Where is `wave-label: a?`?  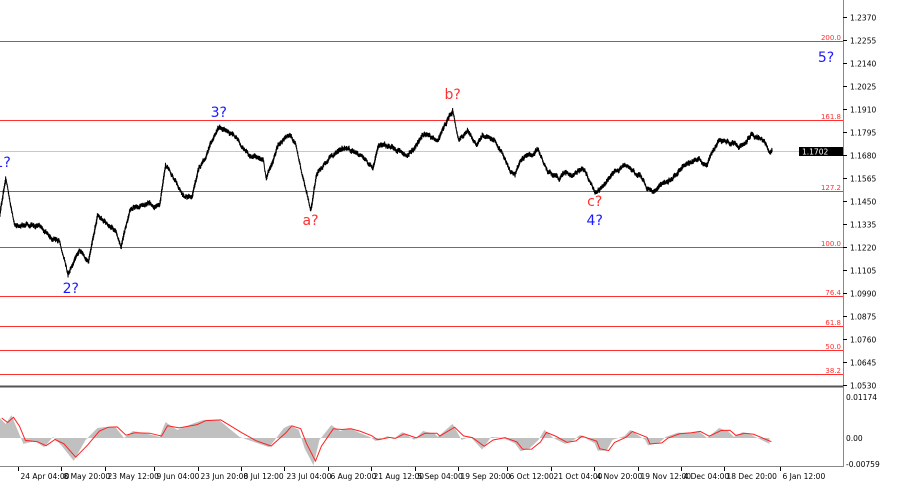
wave-label: a? is located at coordinates (311, 221).